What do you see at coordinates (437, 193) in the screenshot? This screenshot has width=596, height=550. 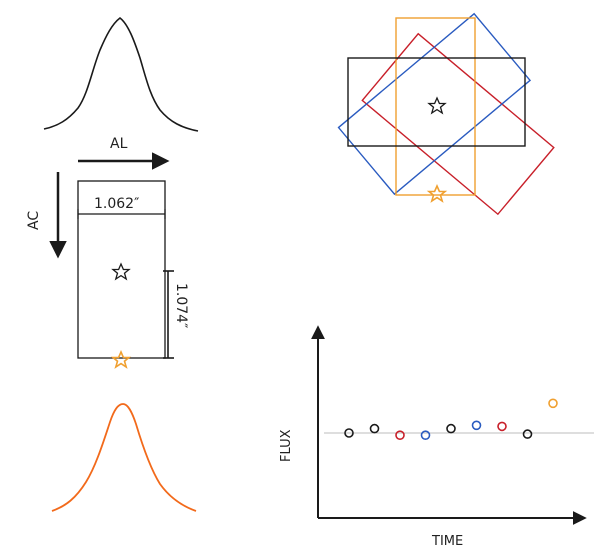 I see `star-icon-scan-edge` at bounding box center [437, 193].